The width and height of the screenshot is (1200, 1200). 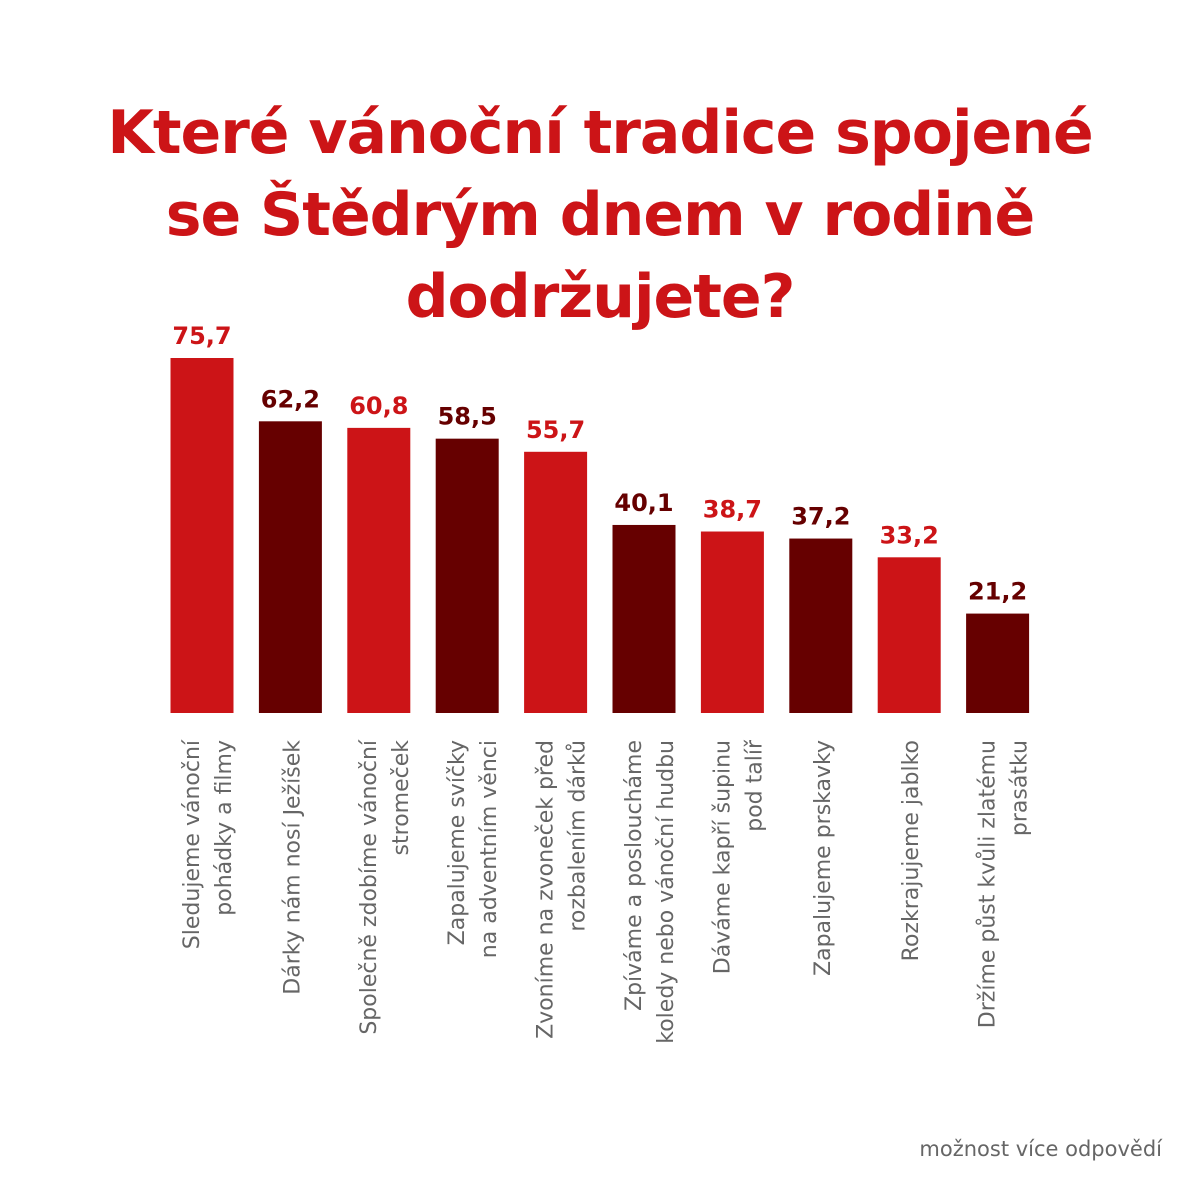 I want to click on category-label-line: Zapalujeme svíčky, so click(x=457, y=842).